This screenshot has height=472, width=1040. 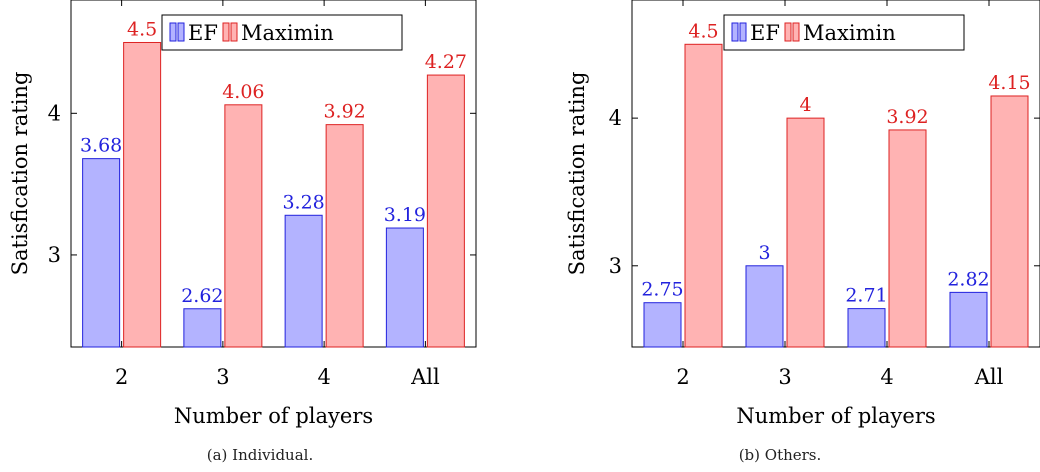 What do you see at coordinates (780, 455) in the screenshot?
I see `caption-others: (b) Others.` at bounding box center [780, 455].